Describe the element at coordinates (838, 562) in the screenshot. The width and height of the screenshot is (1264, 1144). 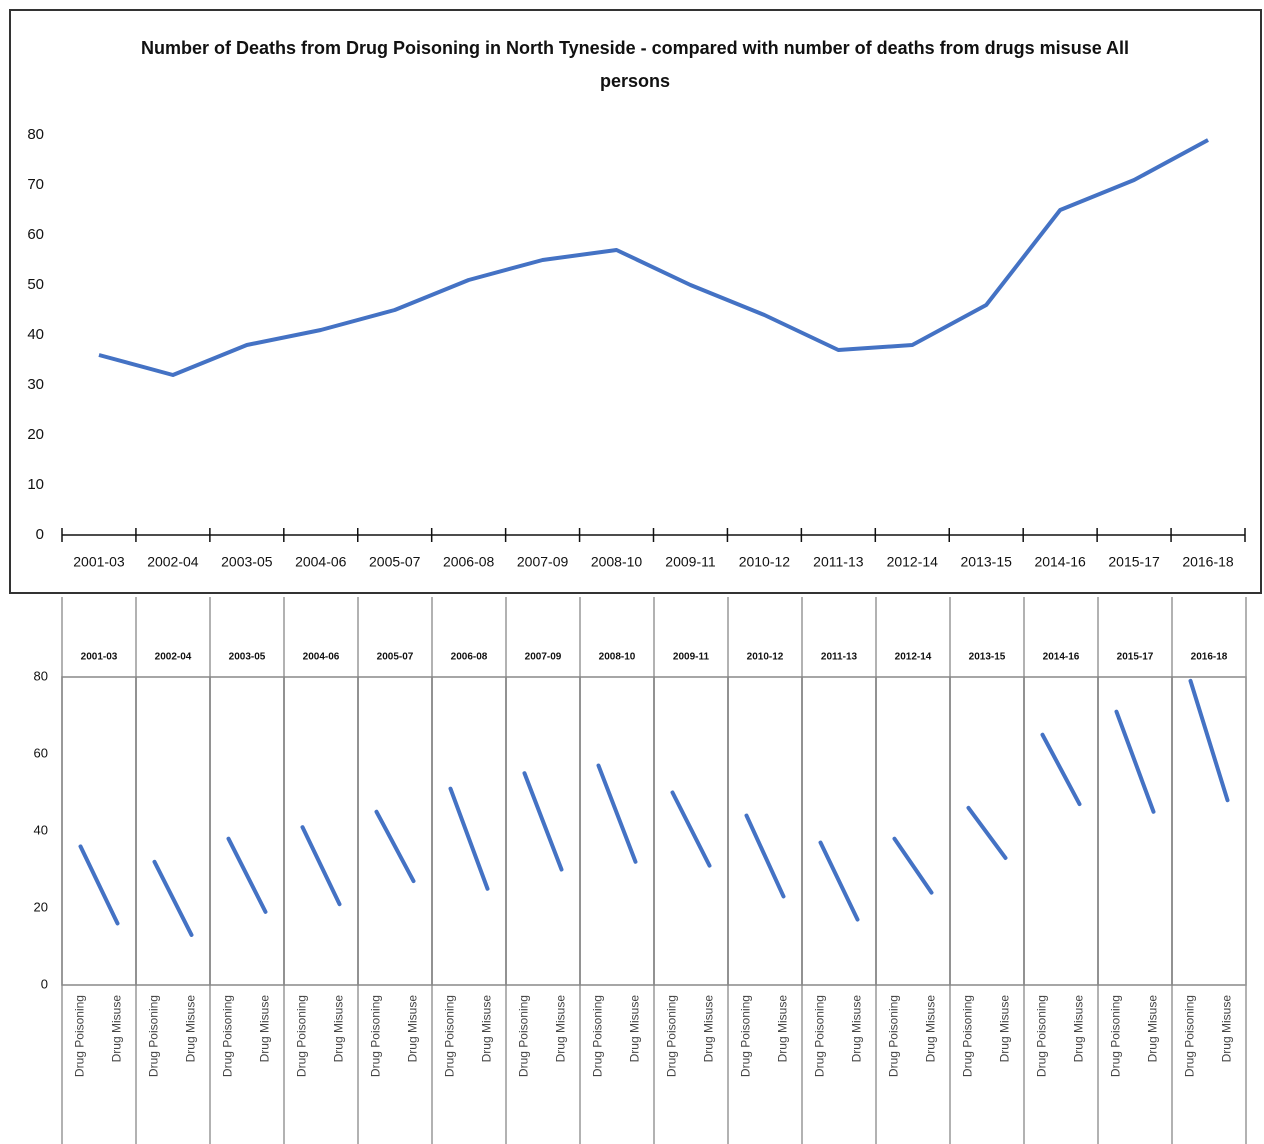
I see `x-tick-label: 2011-13` at that location.